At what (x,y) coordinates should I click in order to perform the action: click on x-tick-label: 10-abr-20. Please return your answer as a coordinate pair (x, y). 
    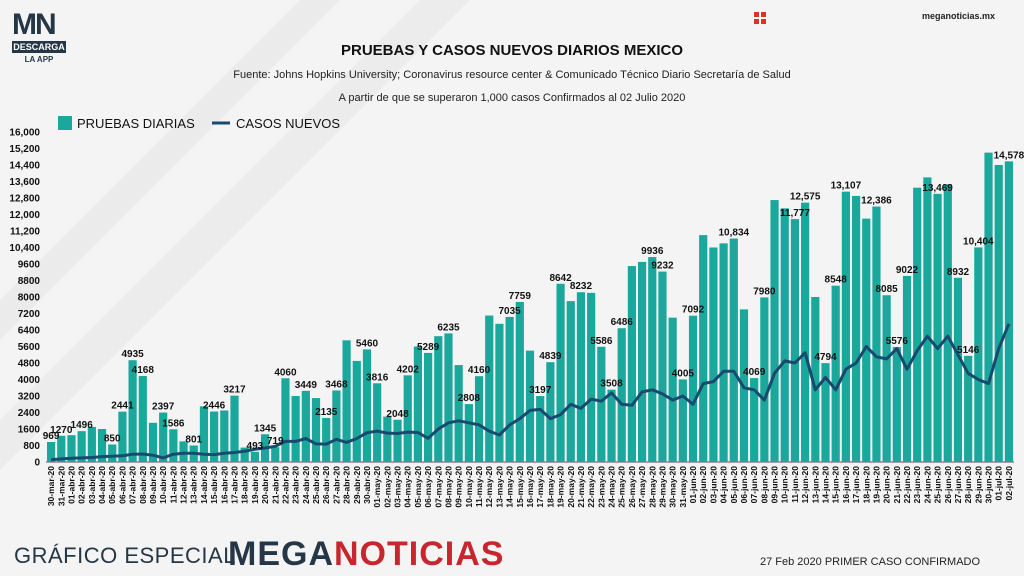
    Looking at the image, I should click on (163, 485).